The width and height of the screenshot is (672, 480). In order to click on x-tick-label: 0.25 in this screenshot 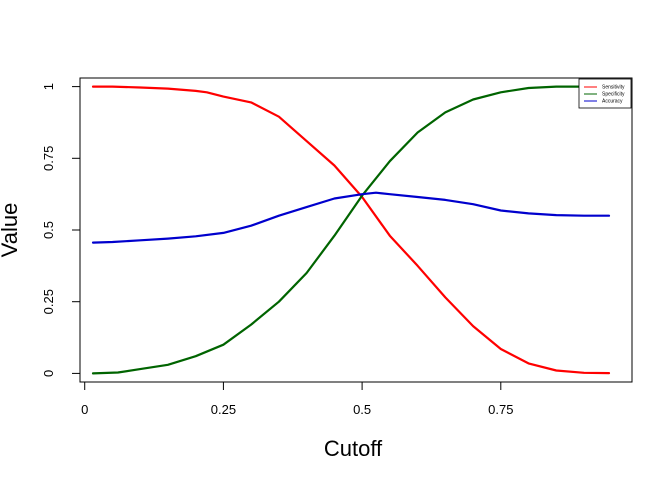, I will do `click(223, 409)`.